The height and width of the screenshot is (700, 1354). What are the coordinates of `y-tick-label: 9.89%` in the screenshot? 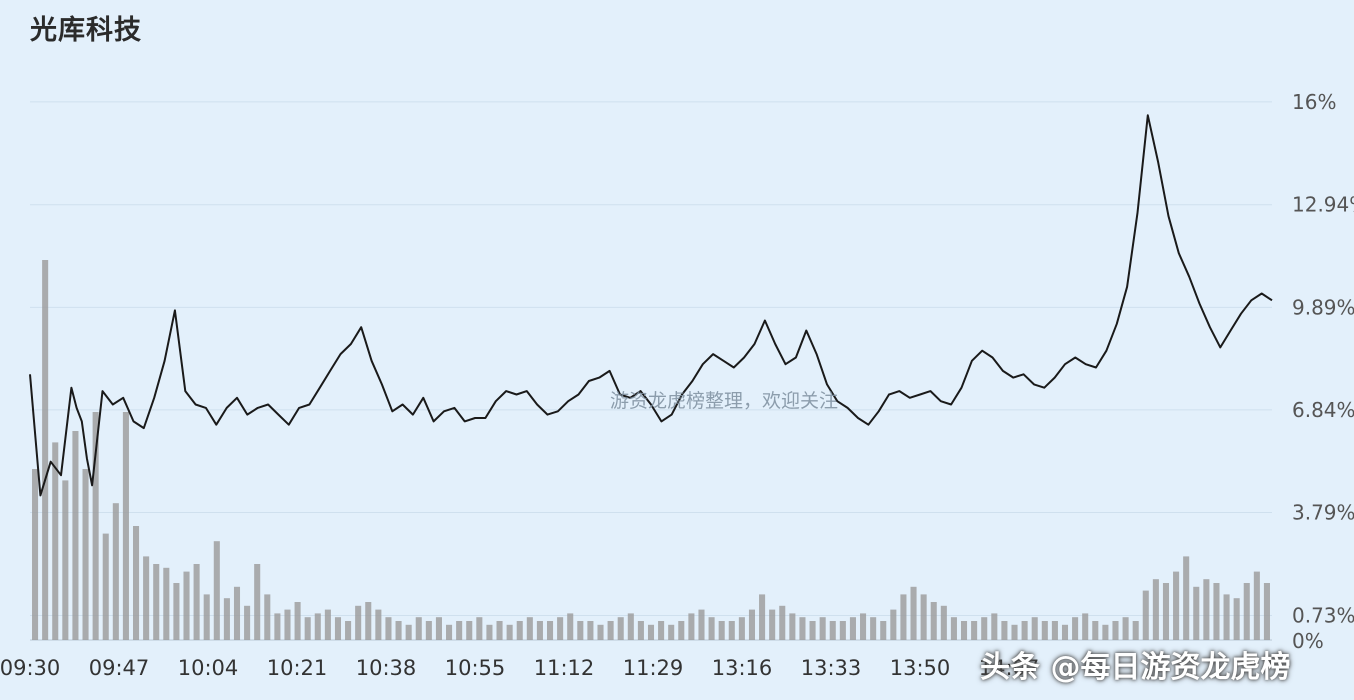 It's located at (1323, 307).